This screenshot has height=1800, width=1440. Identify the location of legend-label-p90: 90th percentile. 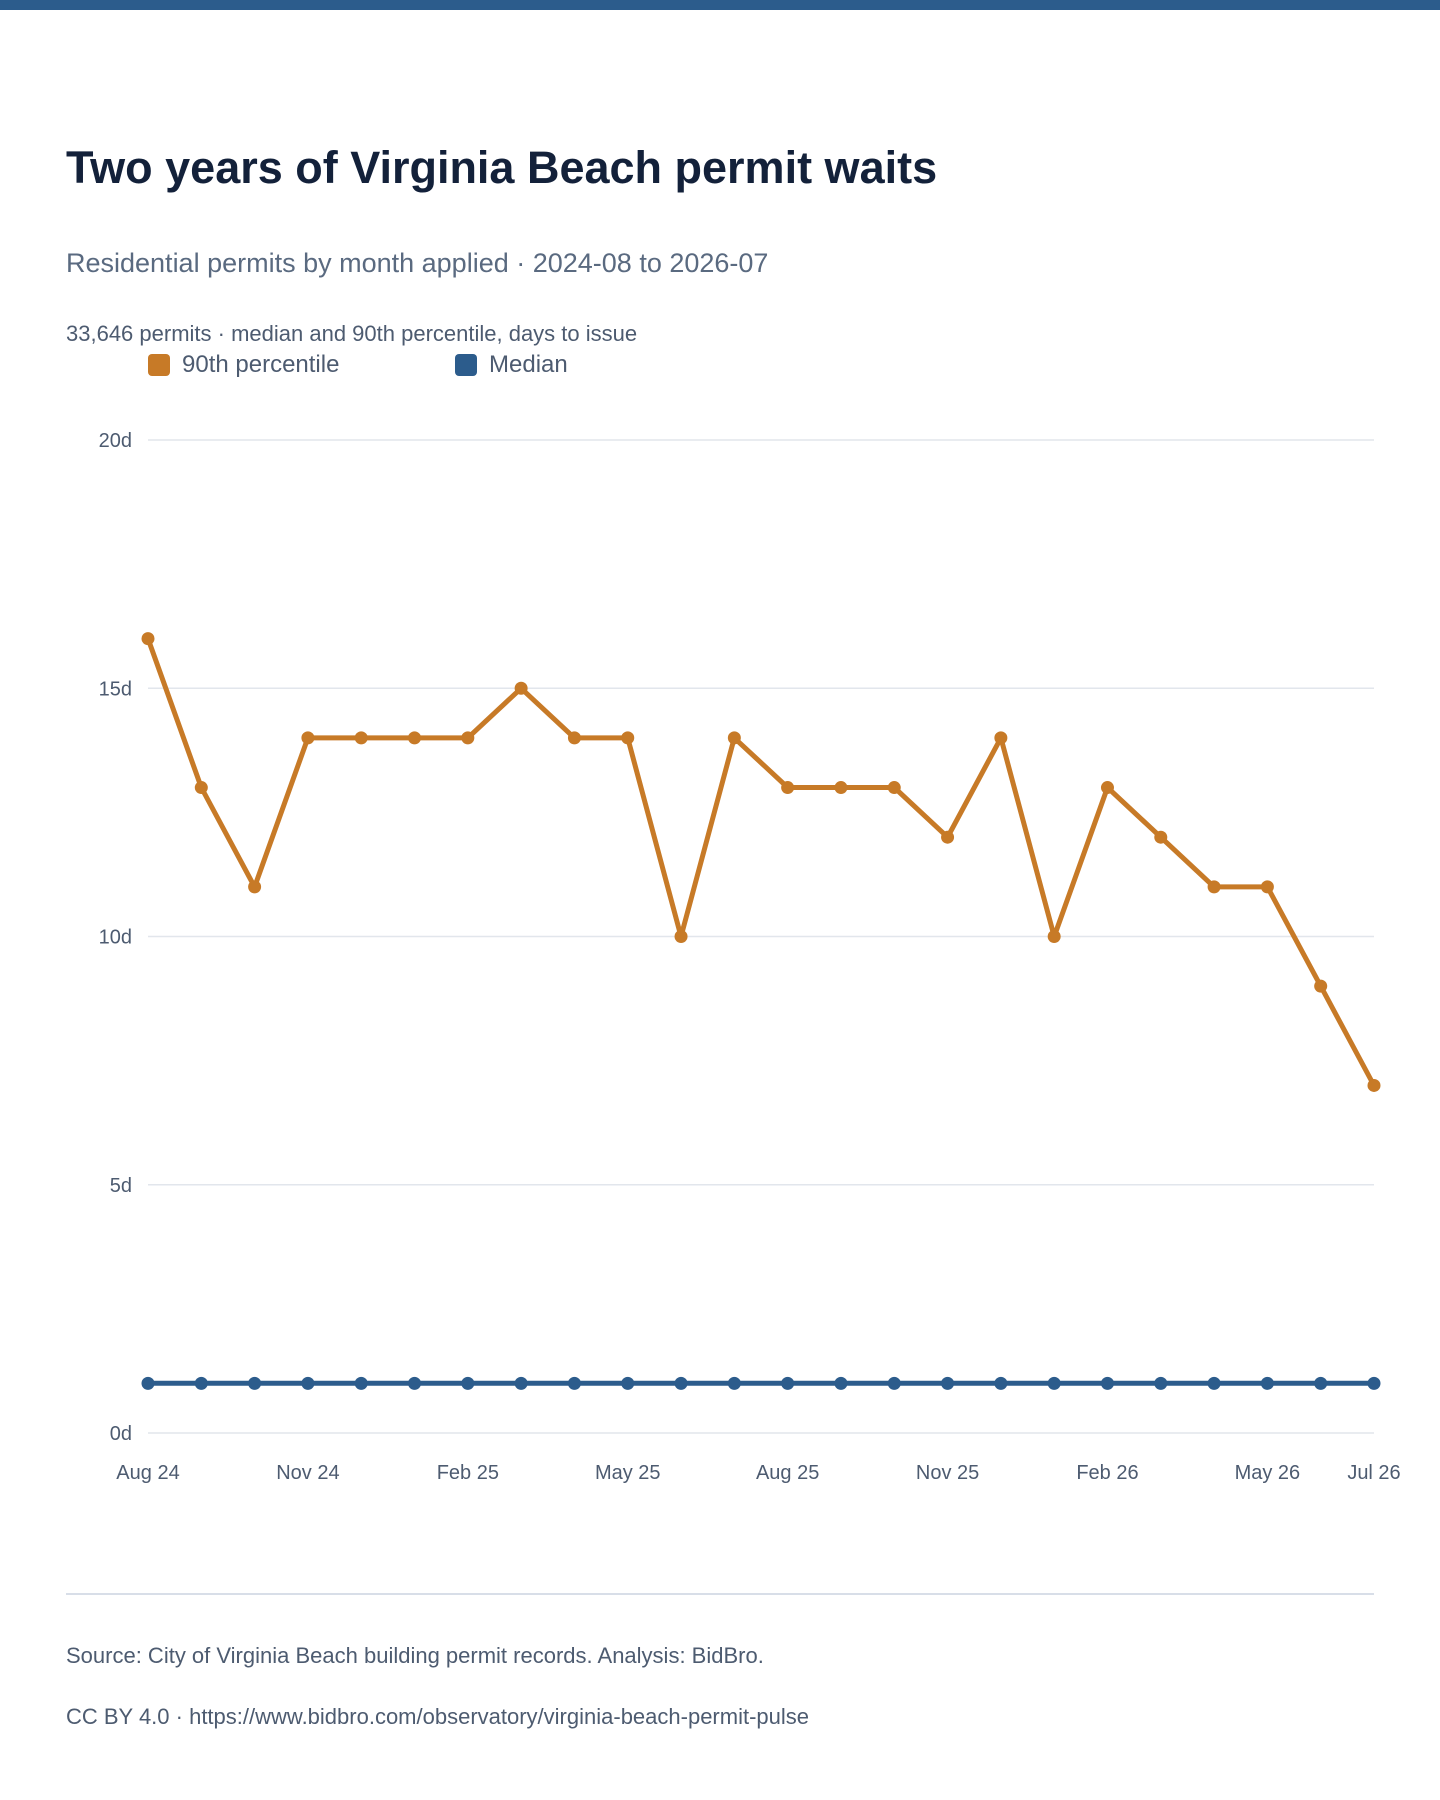
(261, 364).